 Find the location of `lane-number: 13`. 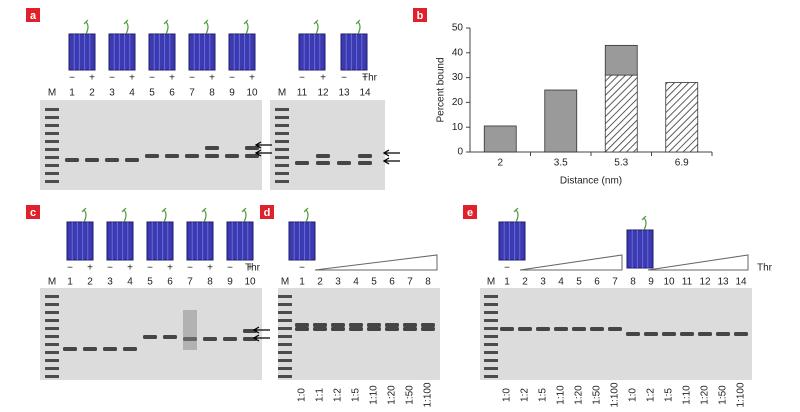

lane-number: 13 is located at coordinates (723, 282).